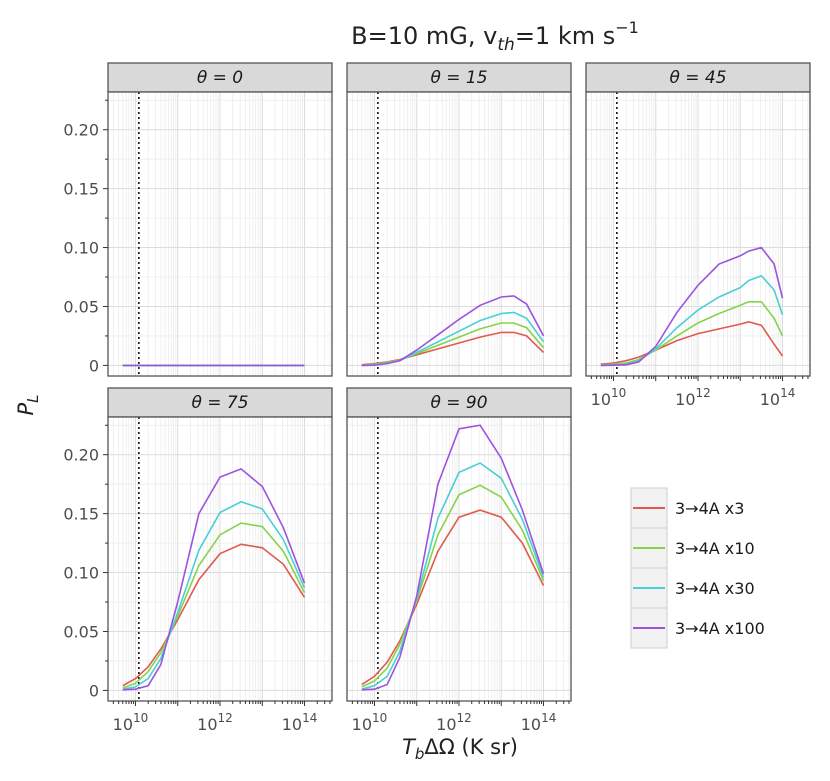 The width and height of the screenshot is (830, 781). I want to click on facet-strip-label: θ = 45, so click(697, 78).